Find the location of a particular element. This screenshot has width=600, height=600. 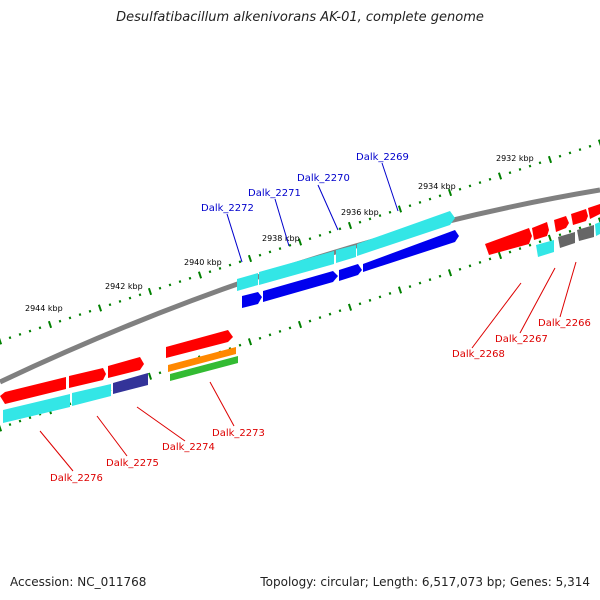

gene-dalk-2271-cyan is located at coordinates (296, 268).